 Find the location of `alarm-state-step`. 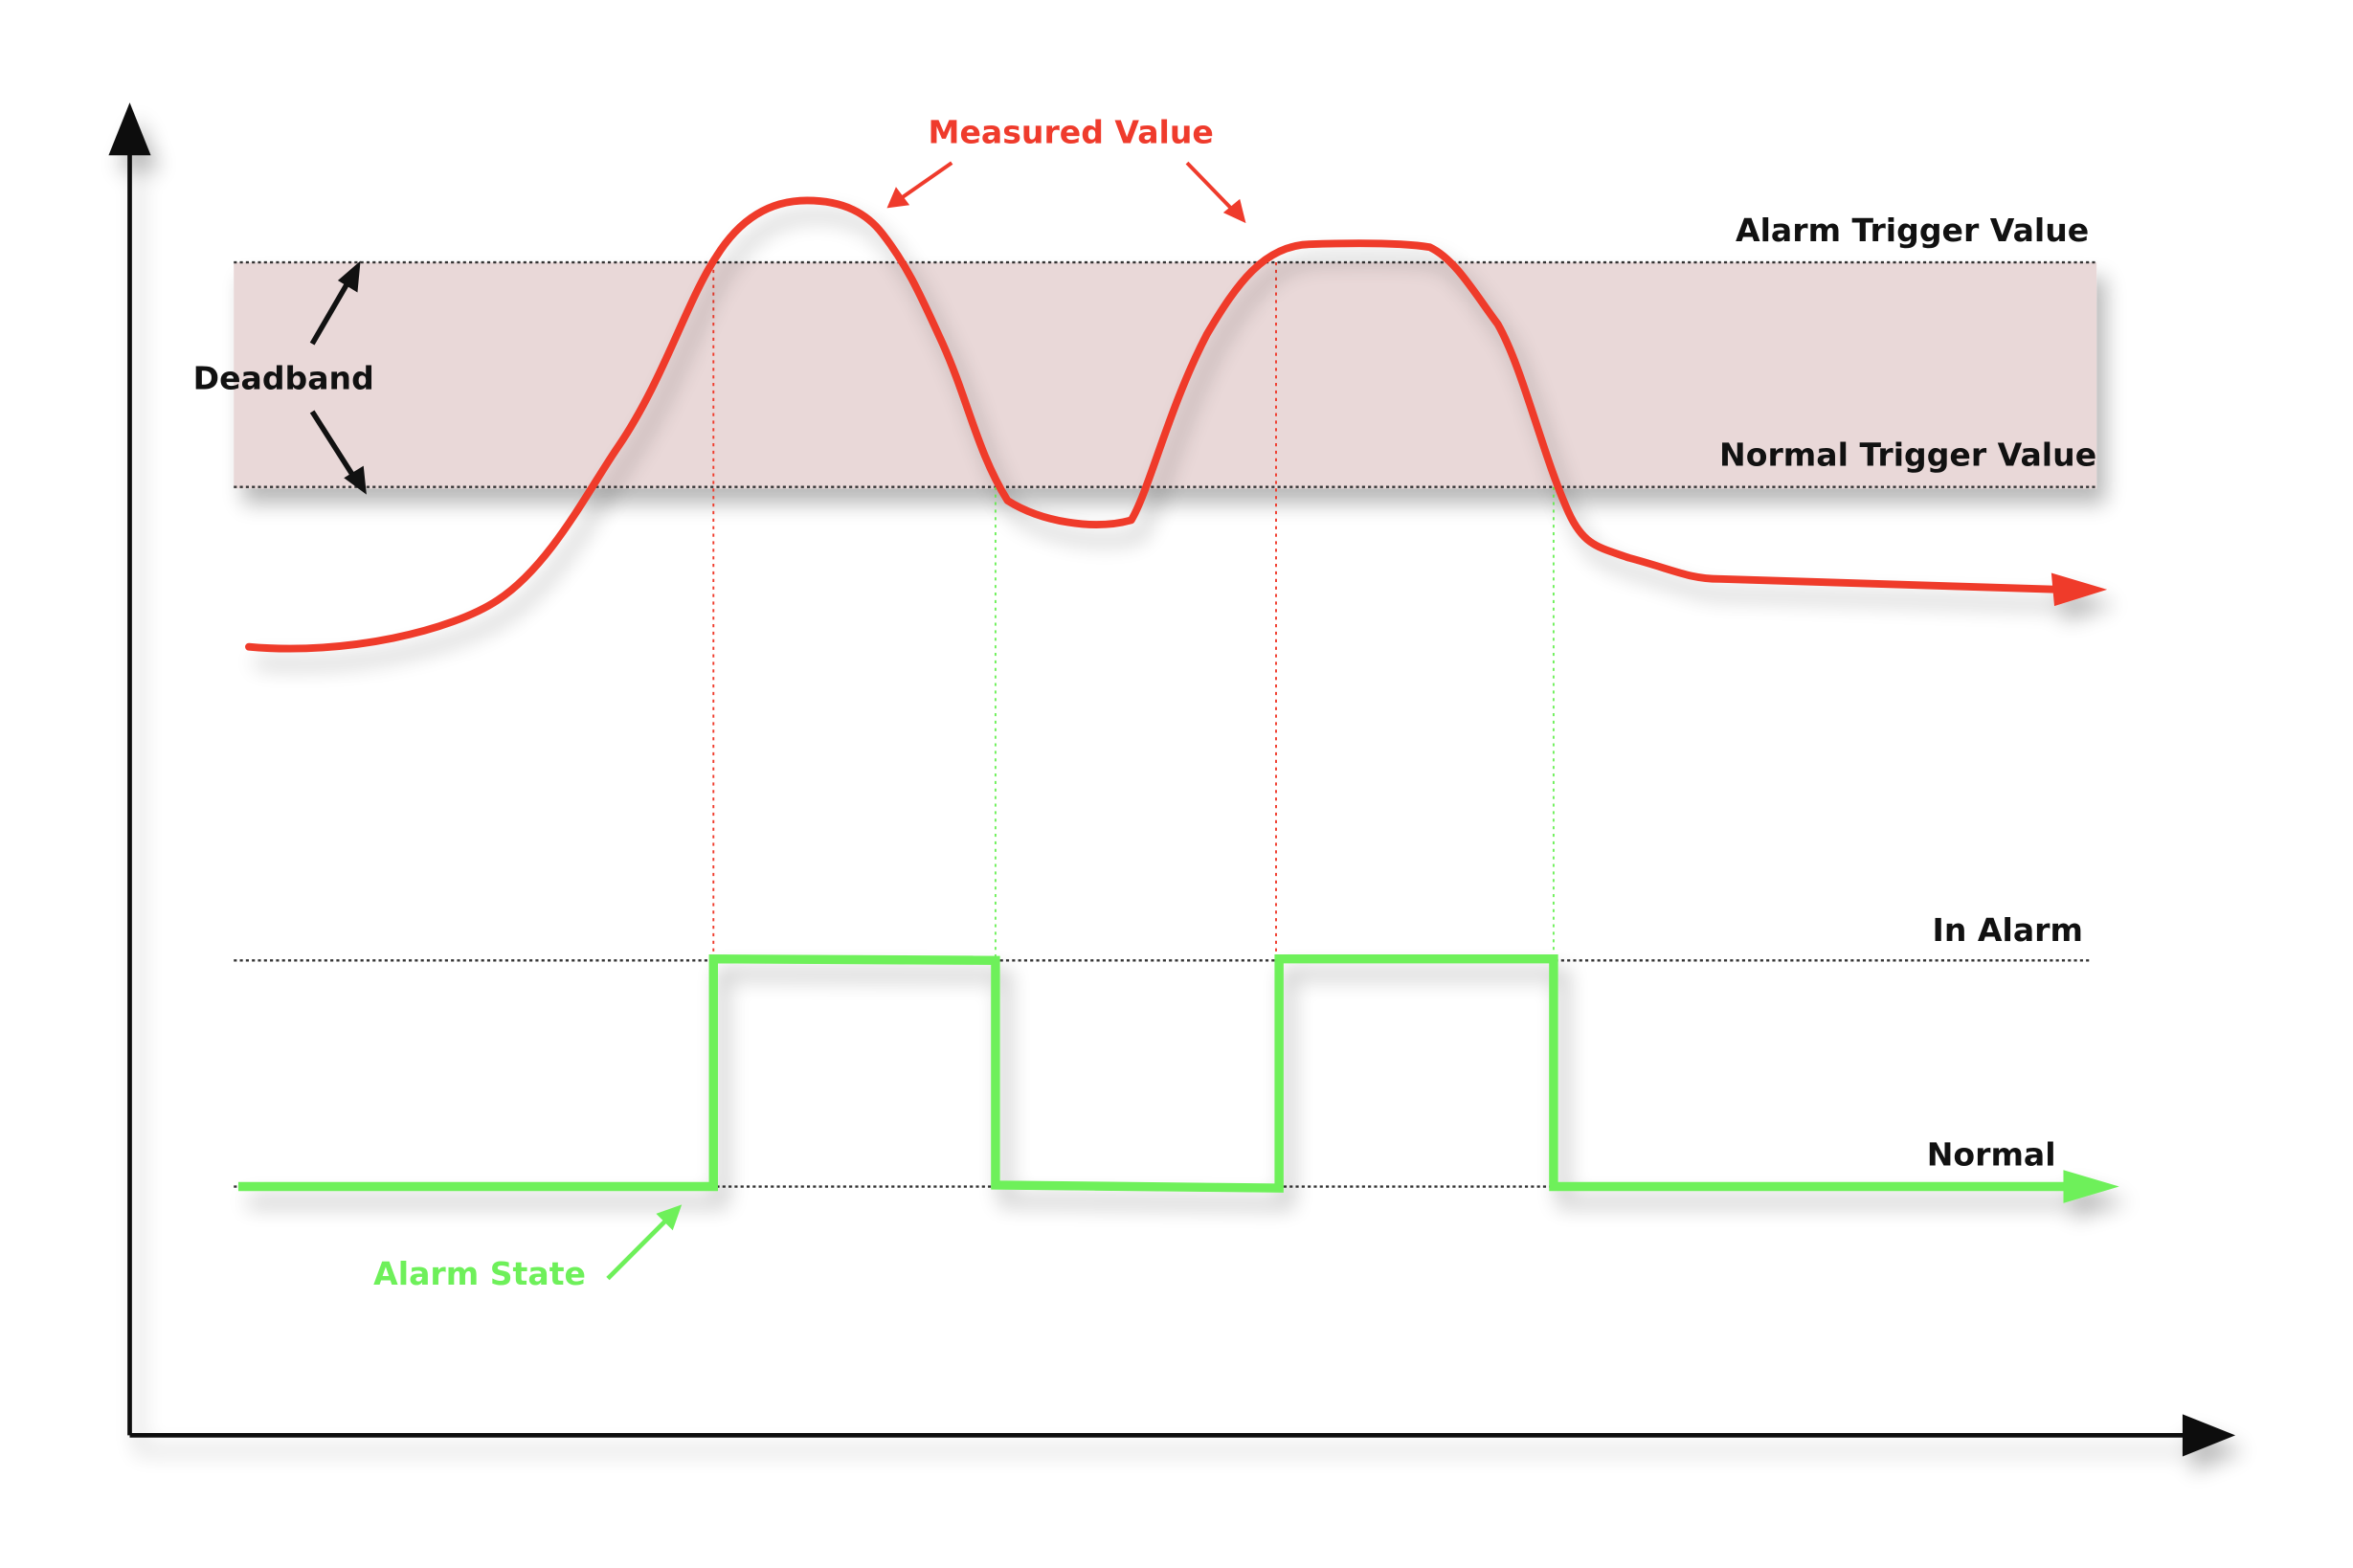

alarm-state-step is located at coordinates (1155, 1073).